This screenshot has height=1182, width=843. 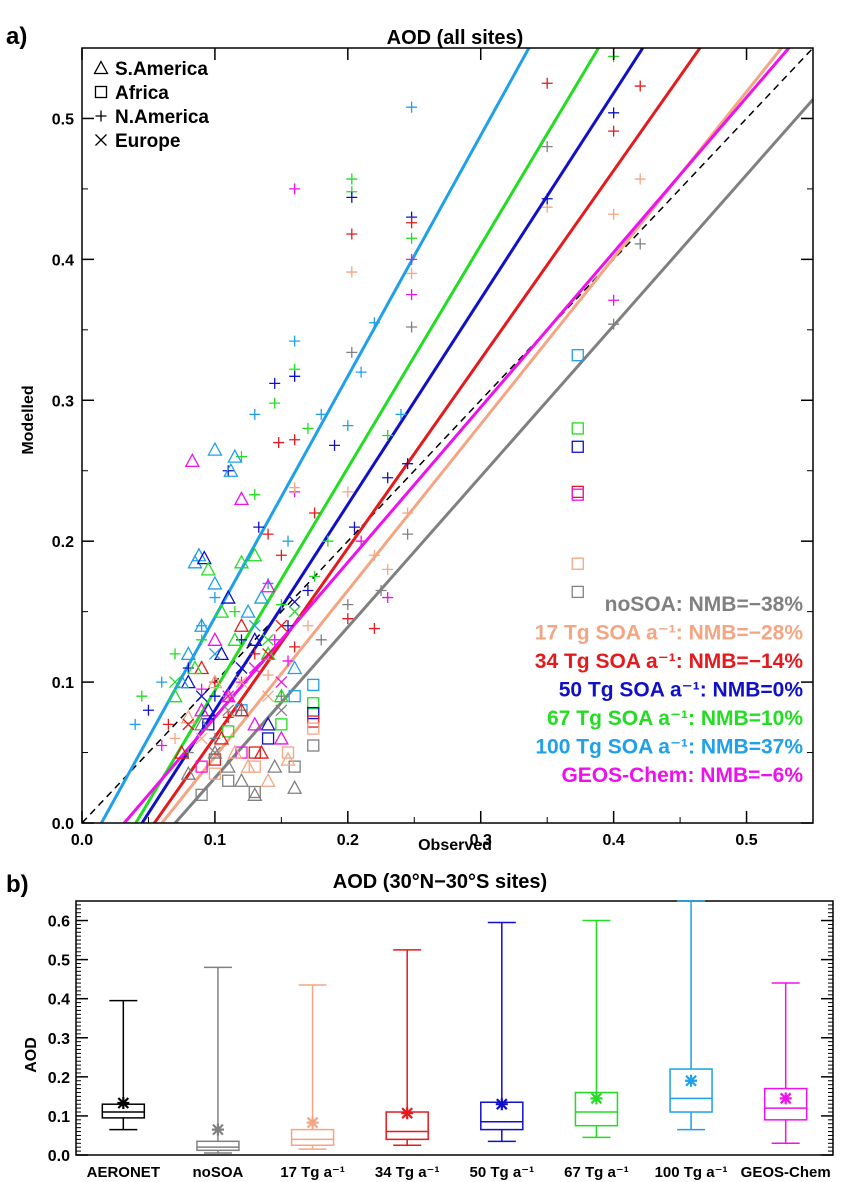 What do you see at coordinates (142, 93) in the screenshot?
I see `symbol-legend-label: Africa` at bounding box center [142, 93].